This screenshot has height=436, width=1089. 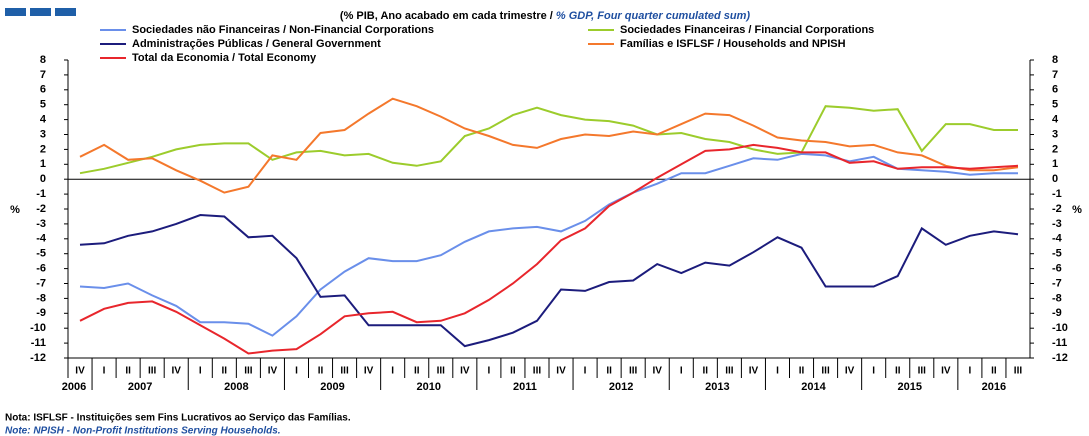 What do you see at coordinates (733, 44) in the screenshot?
I see `legend-label: Famílias e ISFLSF / Households and NPISH` at bounding box center [733, 44].